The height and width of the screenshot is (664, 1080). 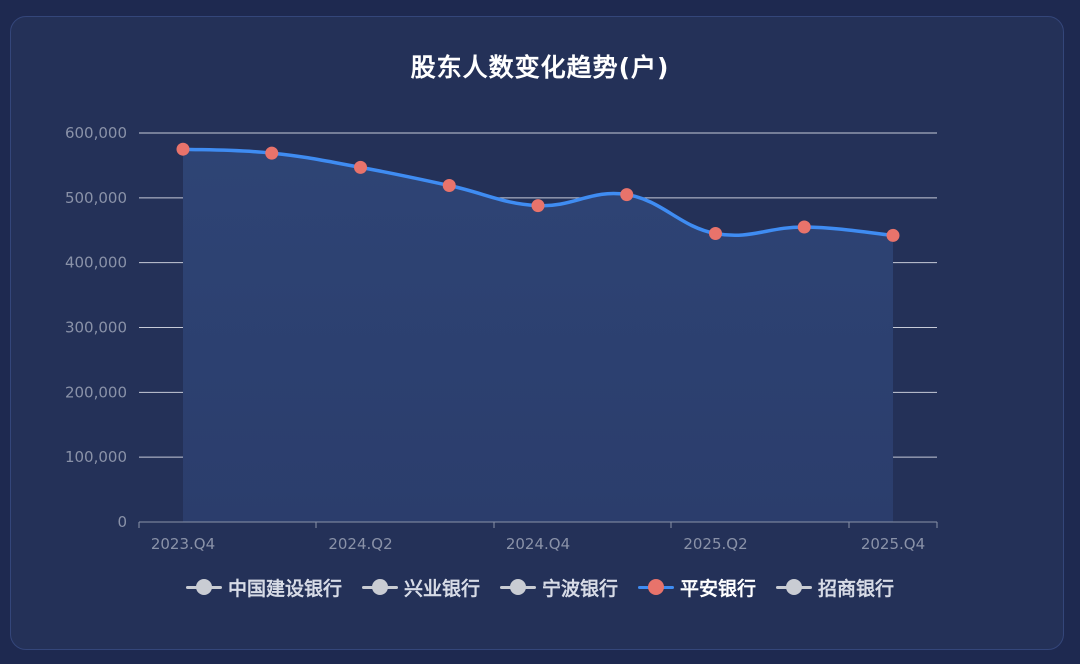 I want to click on y-tick-label: 300,000, so click(x=96, y=328).